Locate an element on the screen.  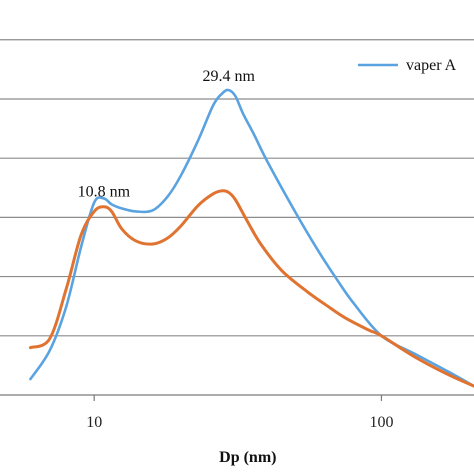
annotations: 10.8 nm 29.4 nm is located at coordinates (167, 134).